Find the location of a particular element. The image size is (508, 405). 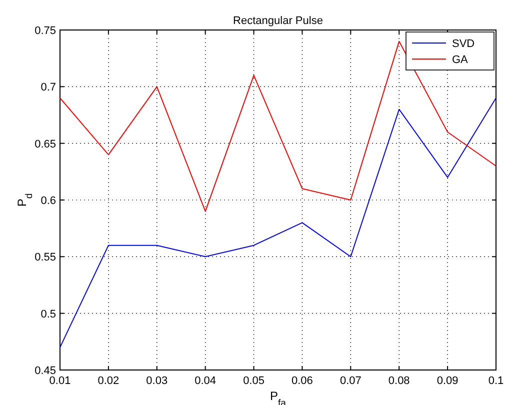

x-tick-label: 0.02 is located at coordinates (109, 381).